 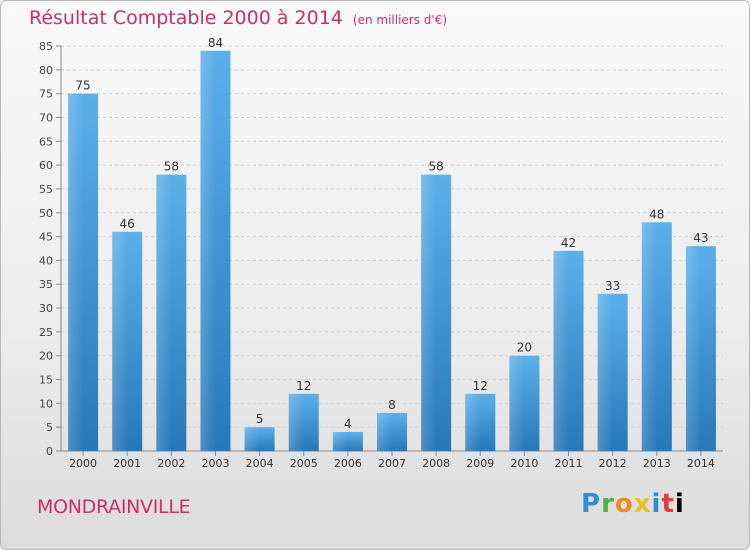 What do you see at coordinates (46, 141) in the screenshot?
I see `y-tick-label: 65` at bounding box center [46, 141].